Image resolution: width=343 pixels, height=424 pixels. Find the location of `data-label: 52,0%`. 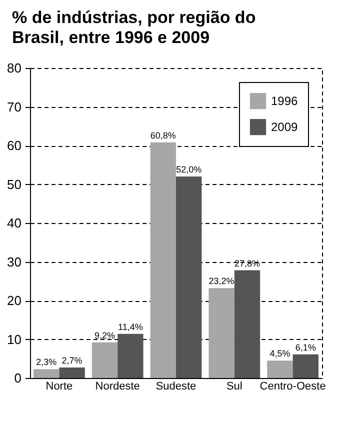

data-label: 52,0% is located at coordinates (189, 169).